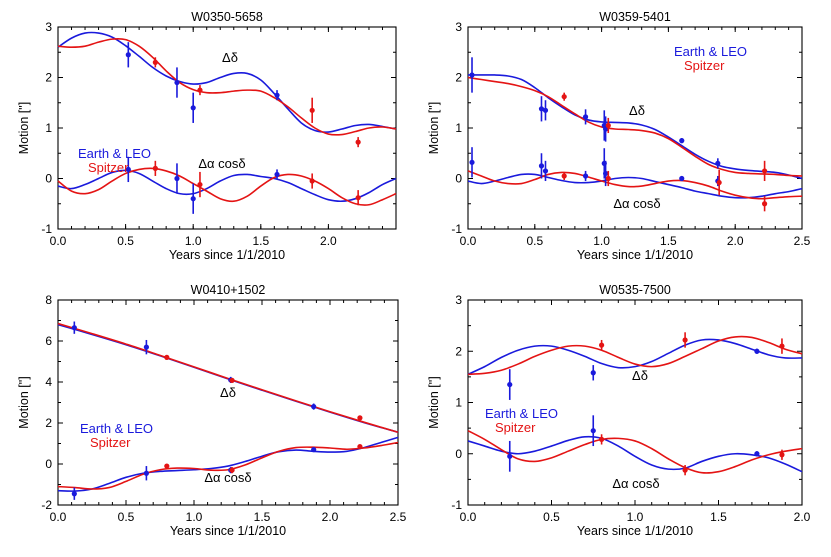 The width and height of the screenshot is (831, 557). What do you see at coordinates (635, 17) in the screenshot?
I see `chart-title: W0359-5401` at bounding box center [635, 17].